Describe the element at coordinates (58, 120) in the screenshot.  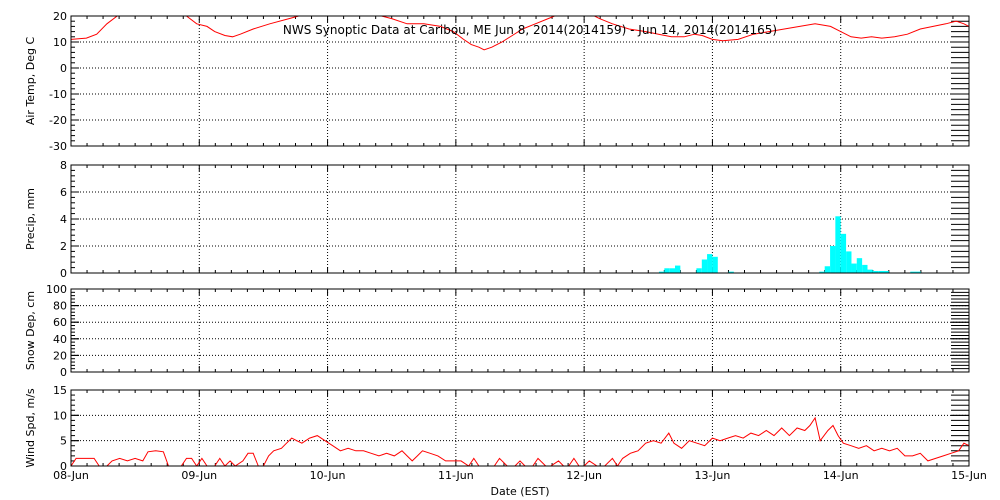
I see `air-temp-y-tick-label: -20` at that location.